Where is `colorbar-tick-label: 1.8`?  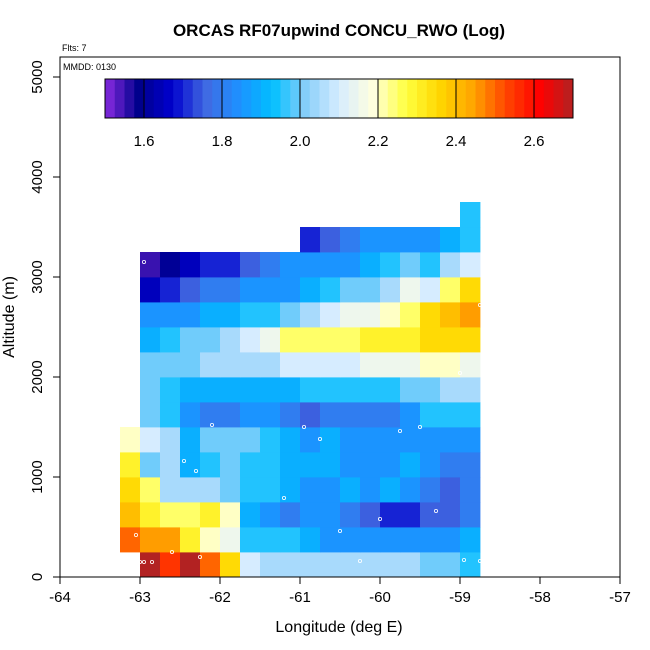 colorbar-tick-label: 1.8 is located at coordinates (222, 141).